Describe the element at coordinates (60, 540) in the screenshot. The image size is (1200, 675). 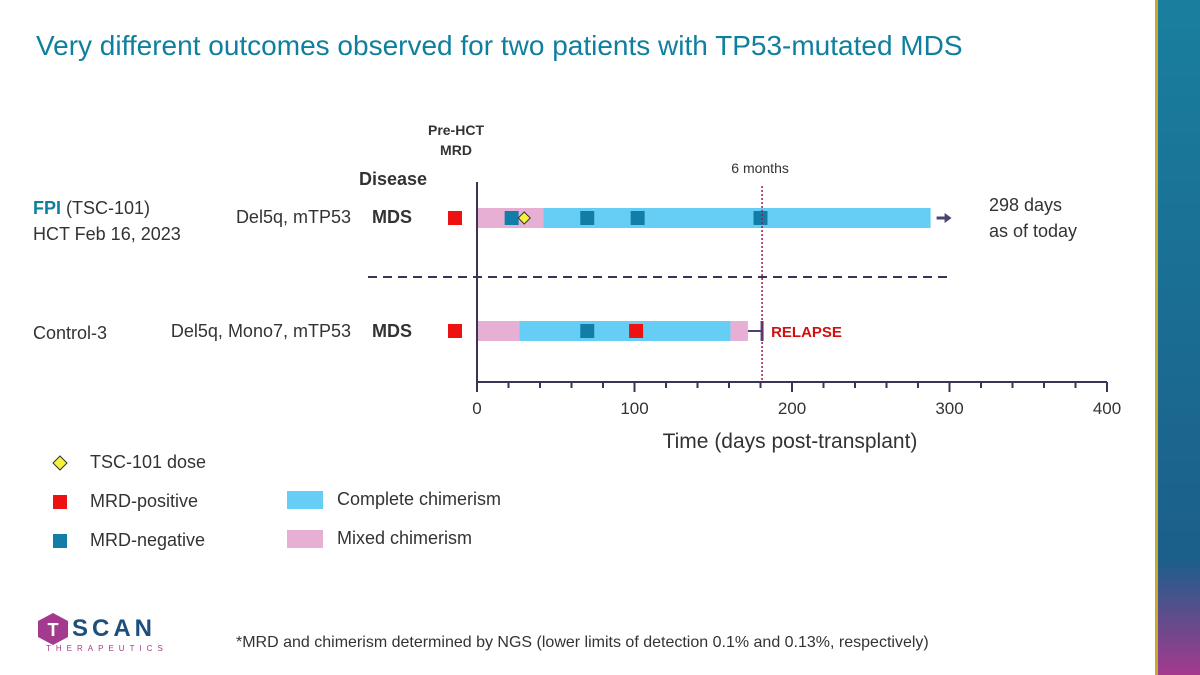
I see `mrd-negative-swatch` at that location.